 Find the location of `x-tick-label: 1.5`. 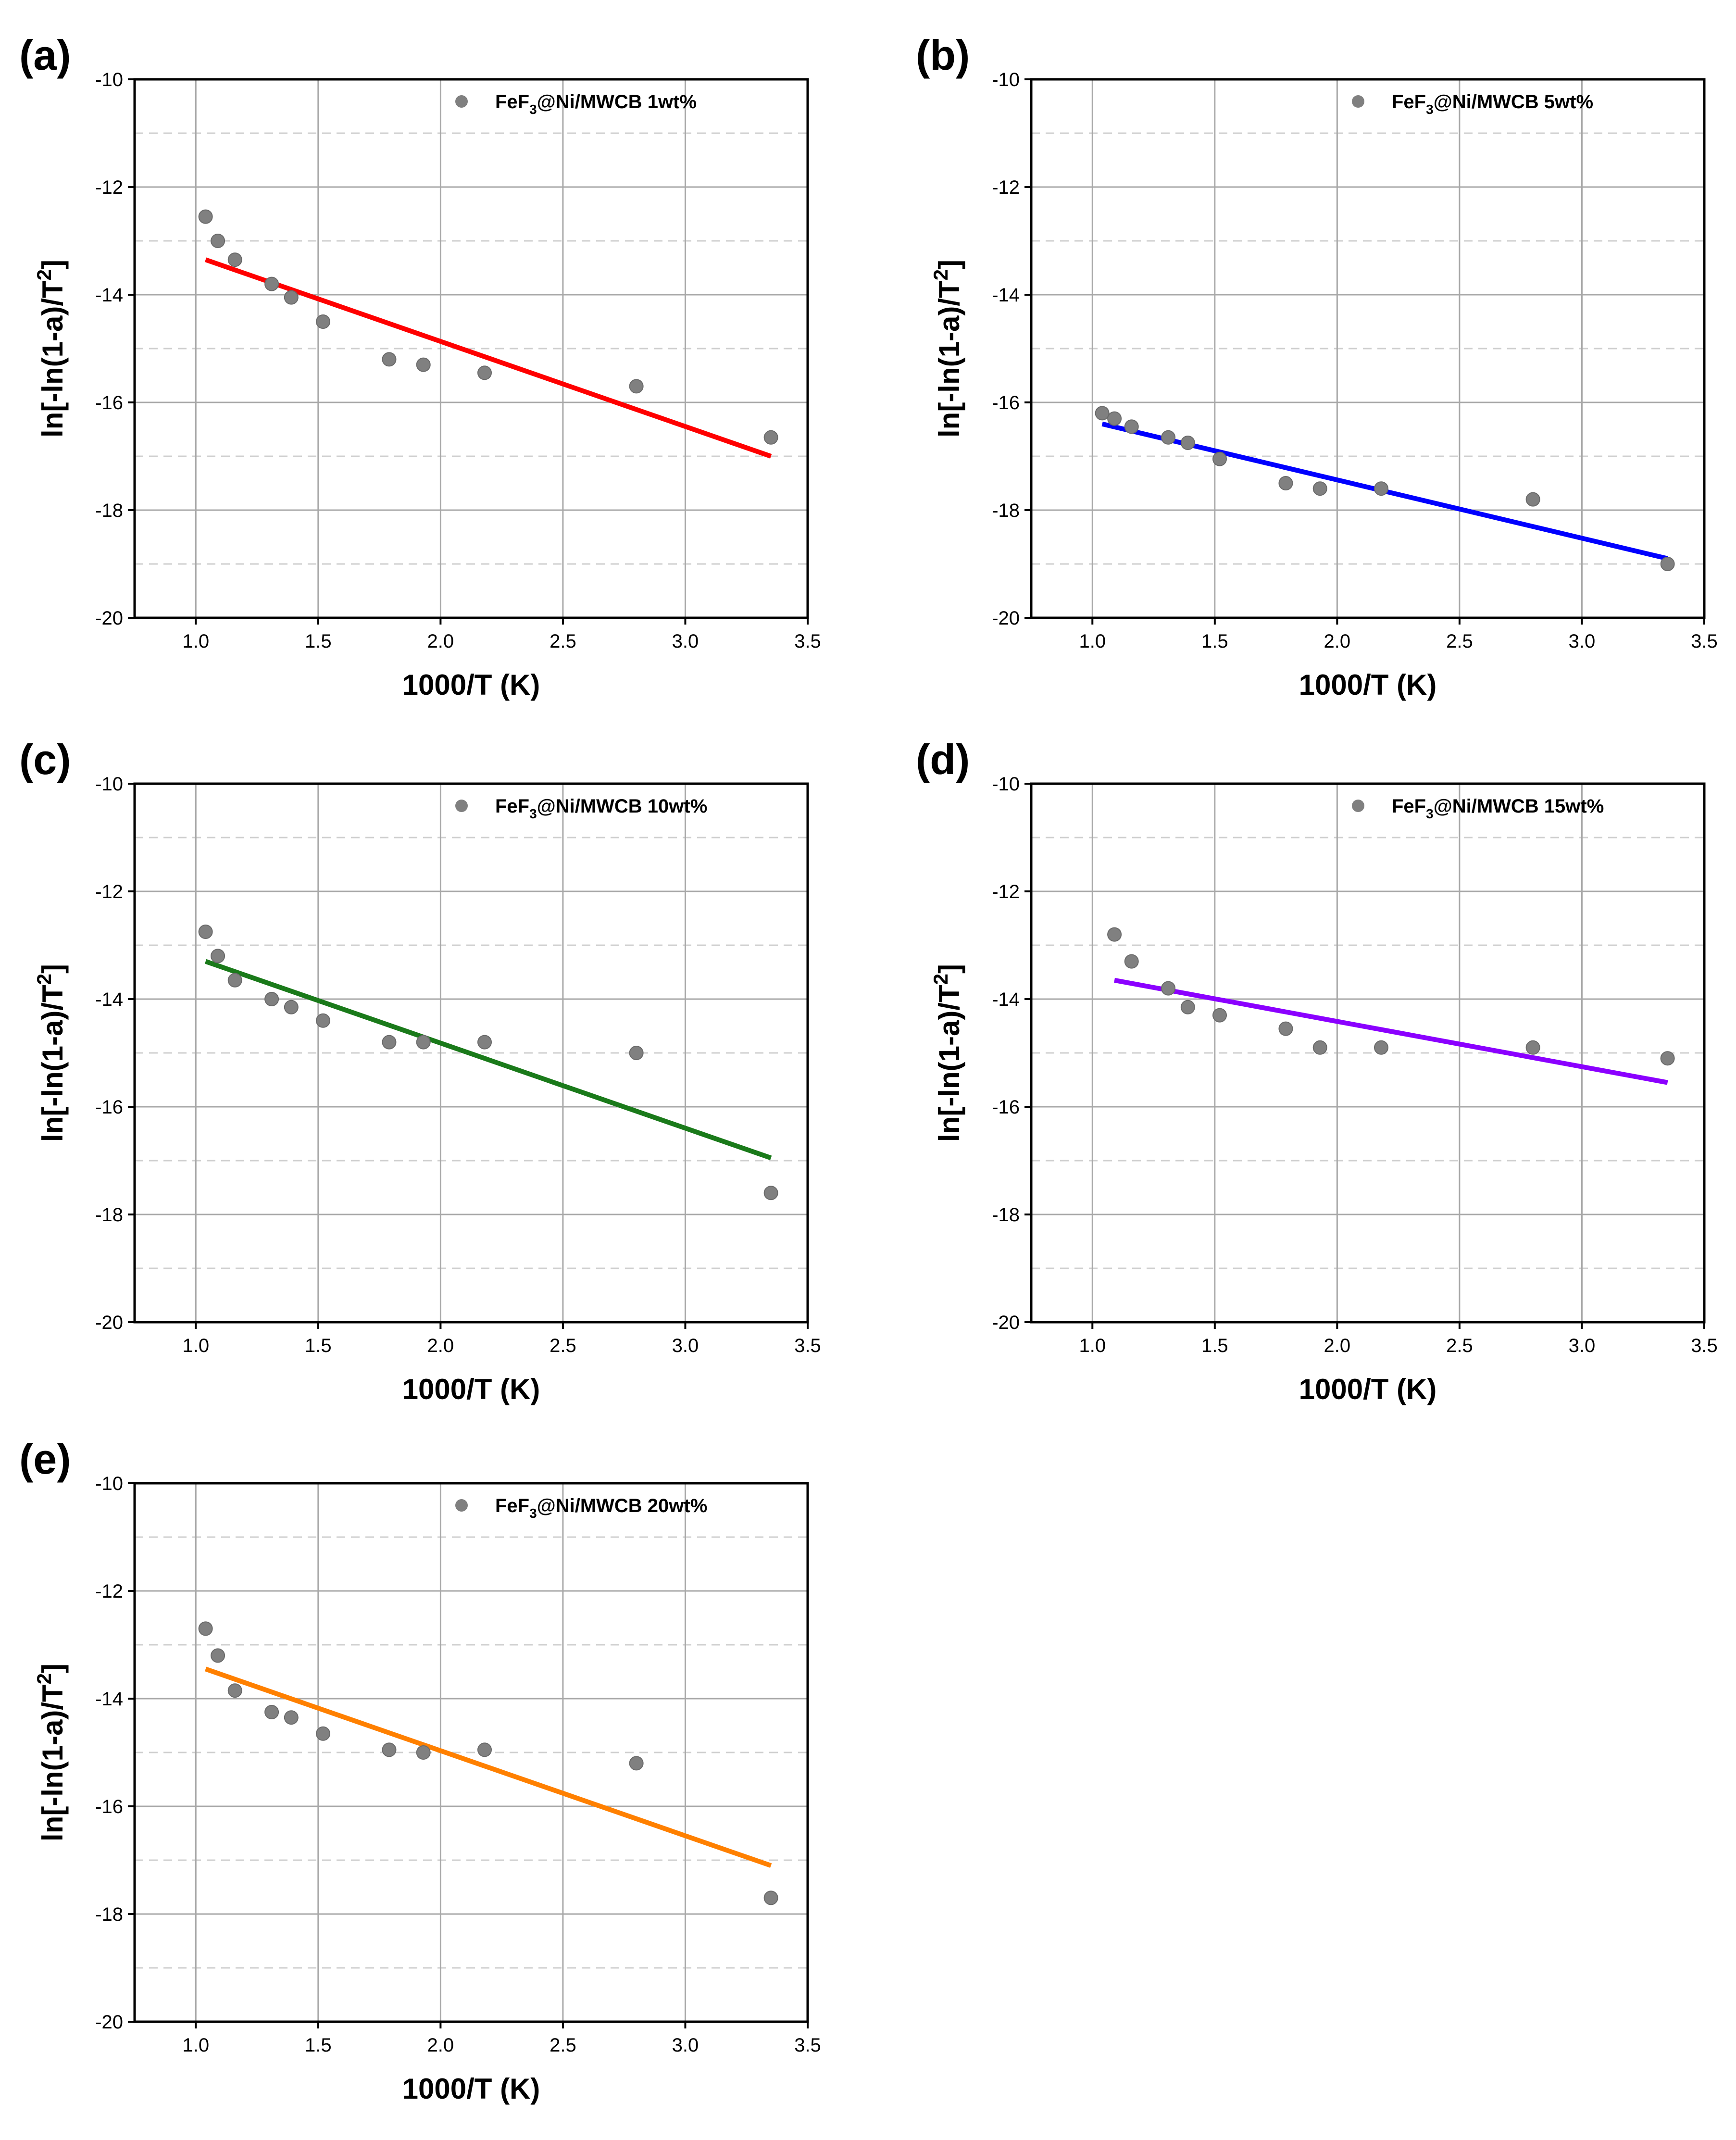

x-tick-label: 1.5 is located at coordinates (1214, 642).